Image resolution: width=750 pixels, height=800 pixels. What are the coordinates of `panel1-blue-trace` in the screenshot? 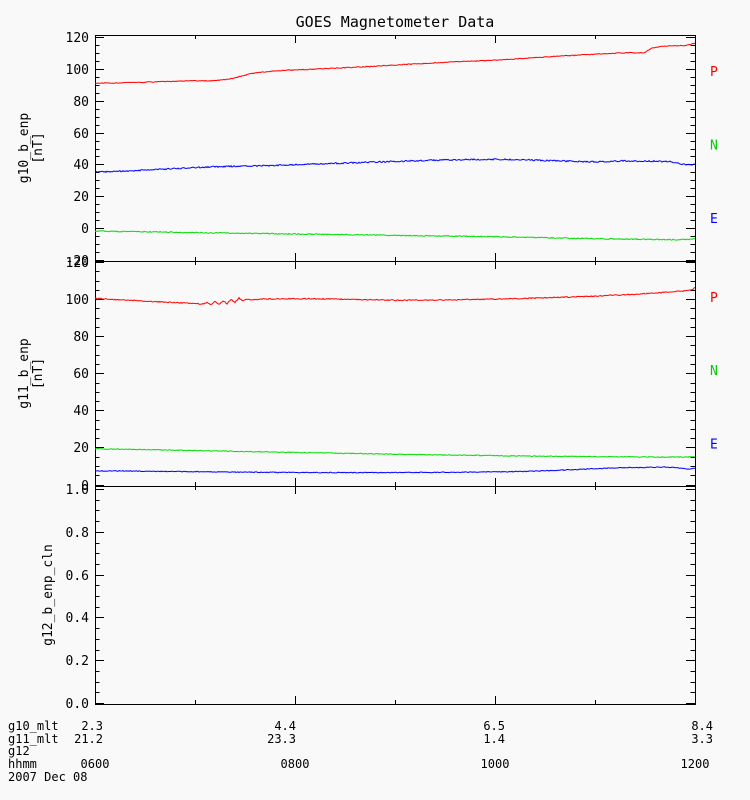 It's located at (395, 166).